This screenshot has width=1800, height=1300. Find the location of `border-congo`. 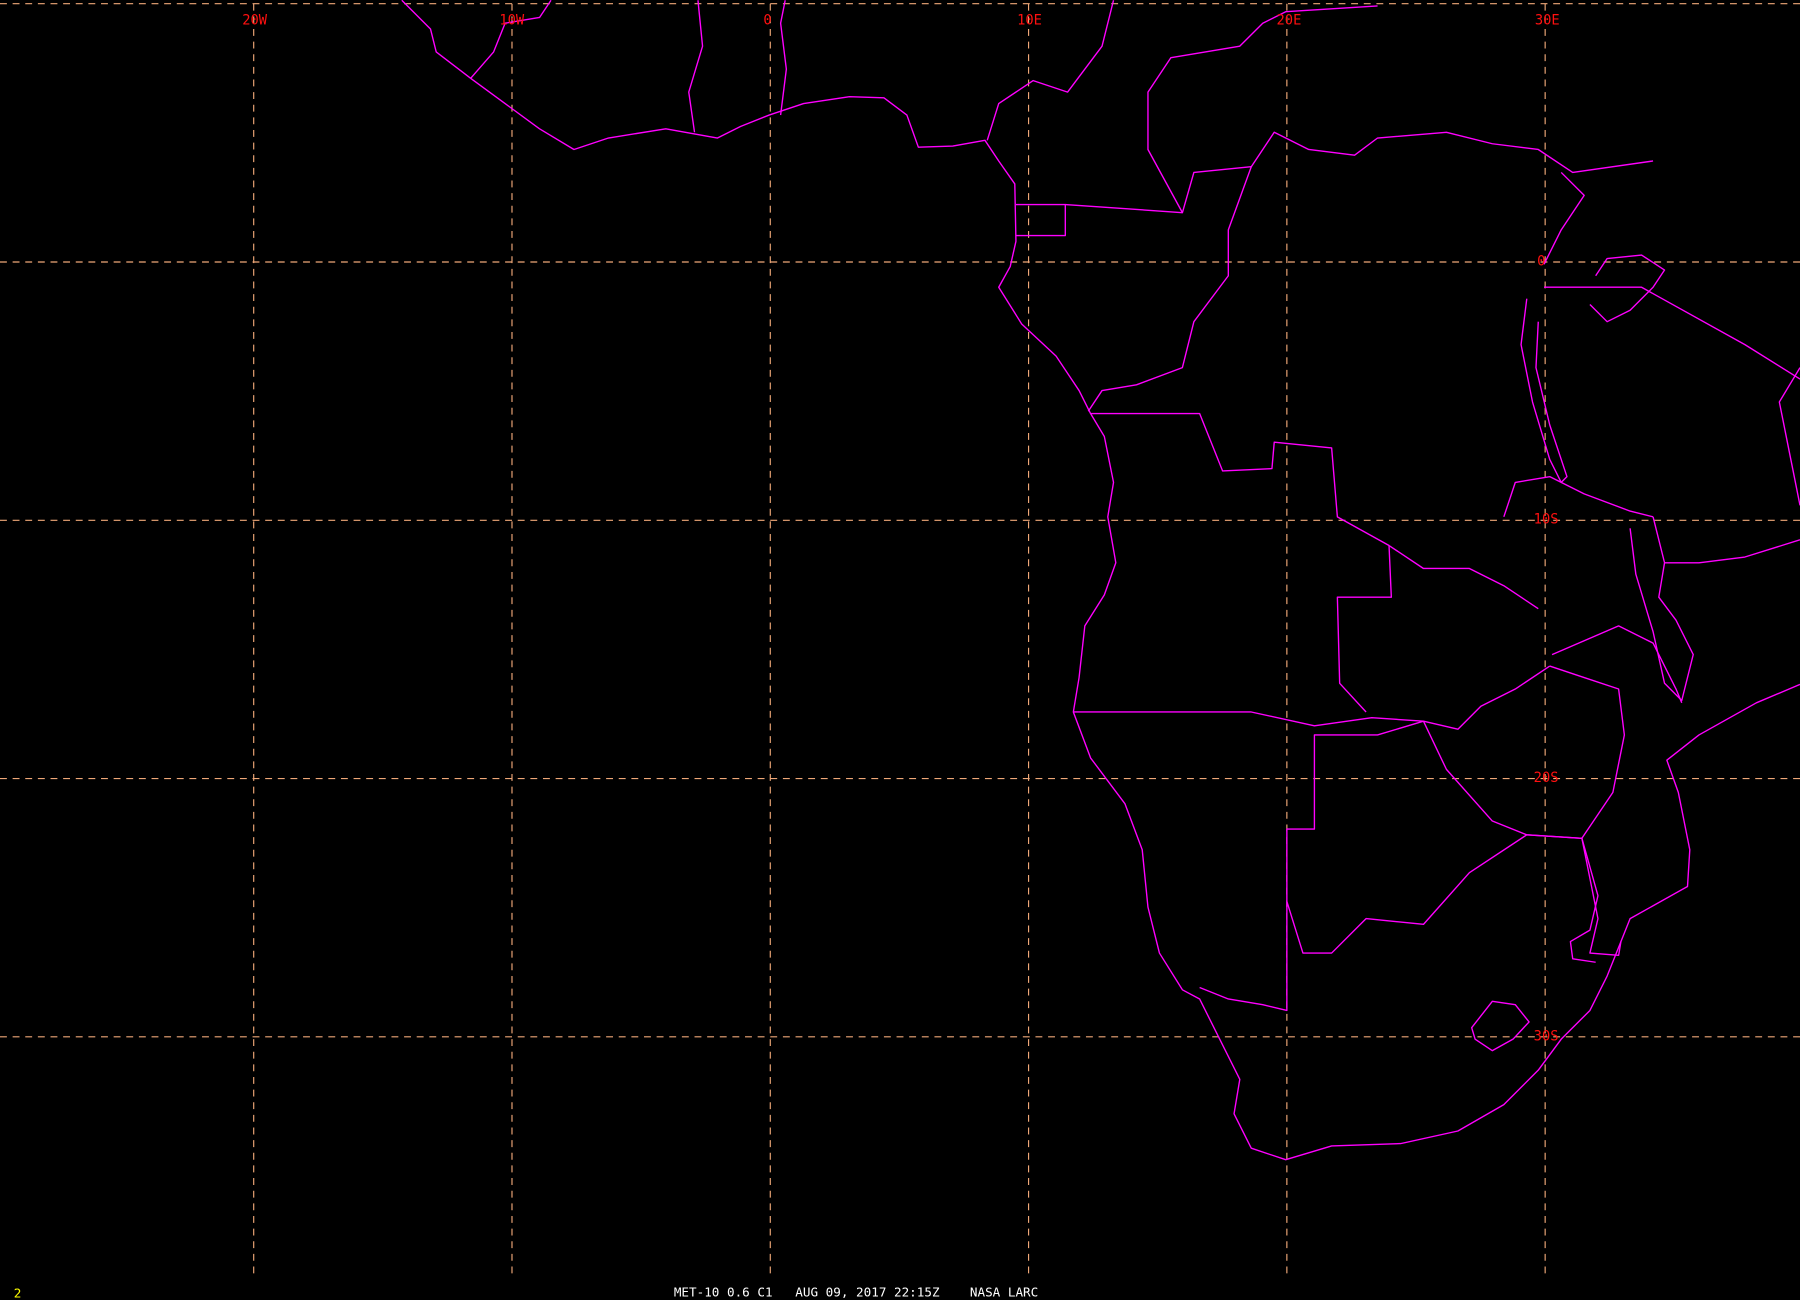

border-congo is located at coordinates (1158, 289).